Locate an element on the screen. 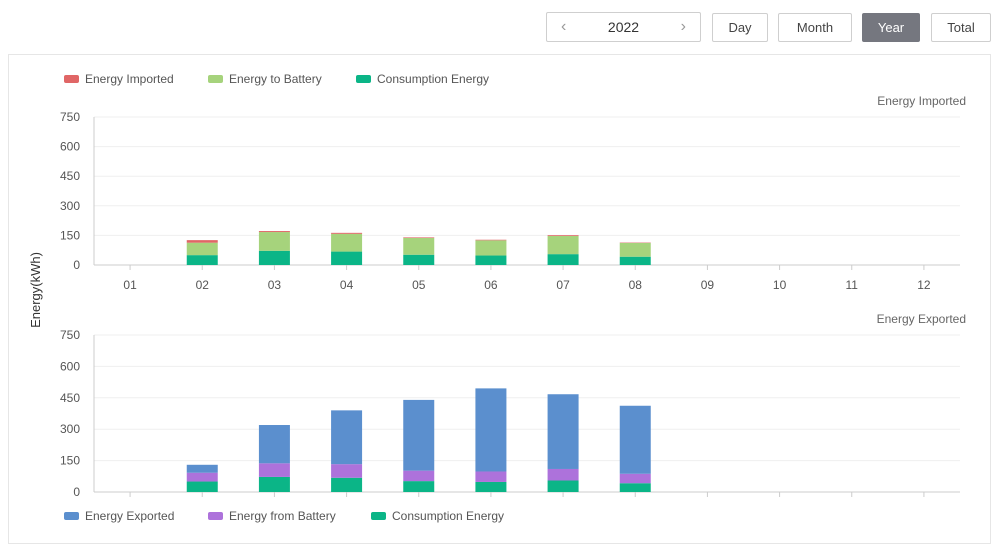 The image size is (1000, 551). year-label: 2022 is located at coordinates (623, 27).